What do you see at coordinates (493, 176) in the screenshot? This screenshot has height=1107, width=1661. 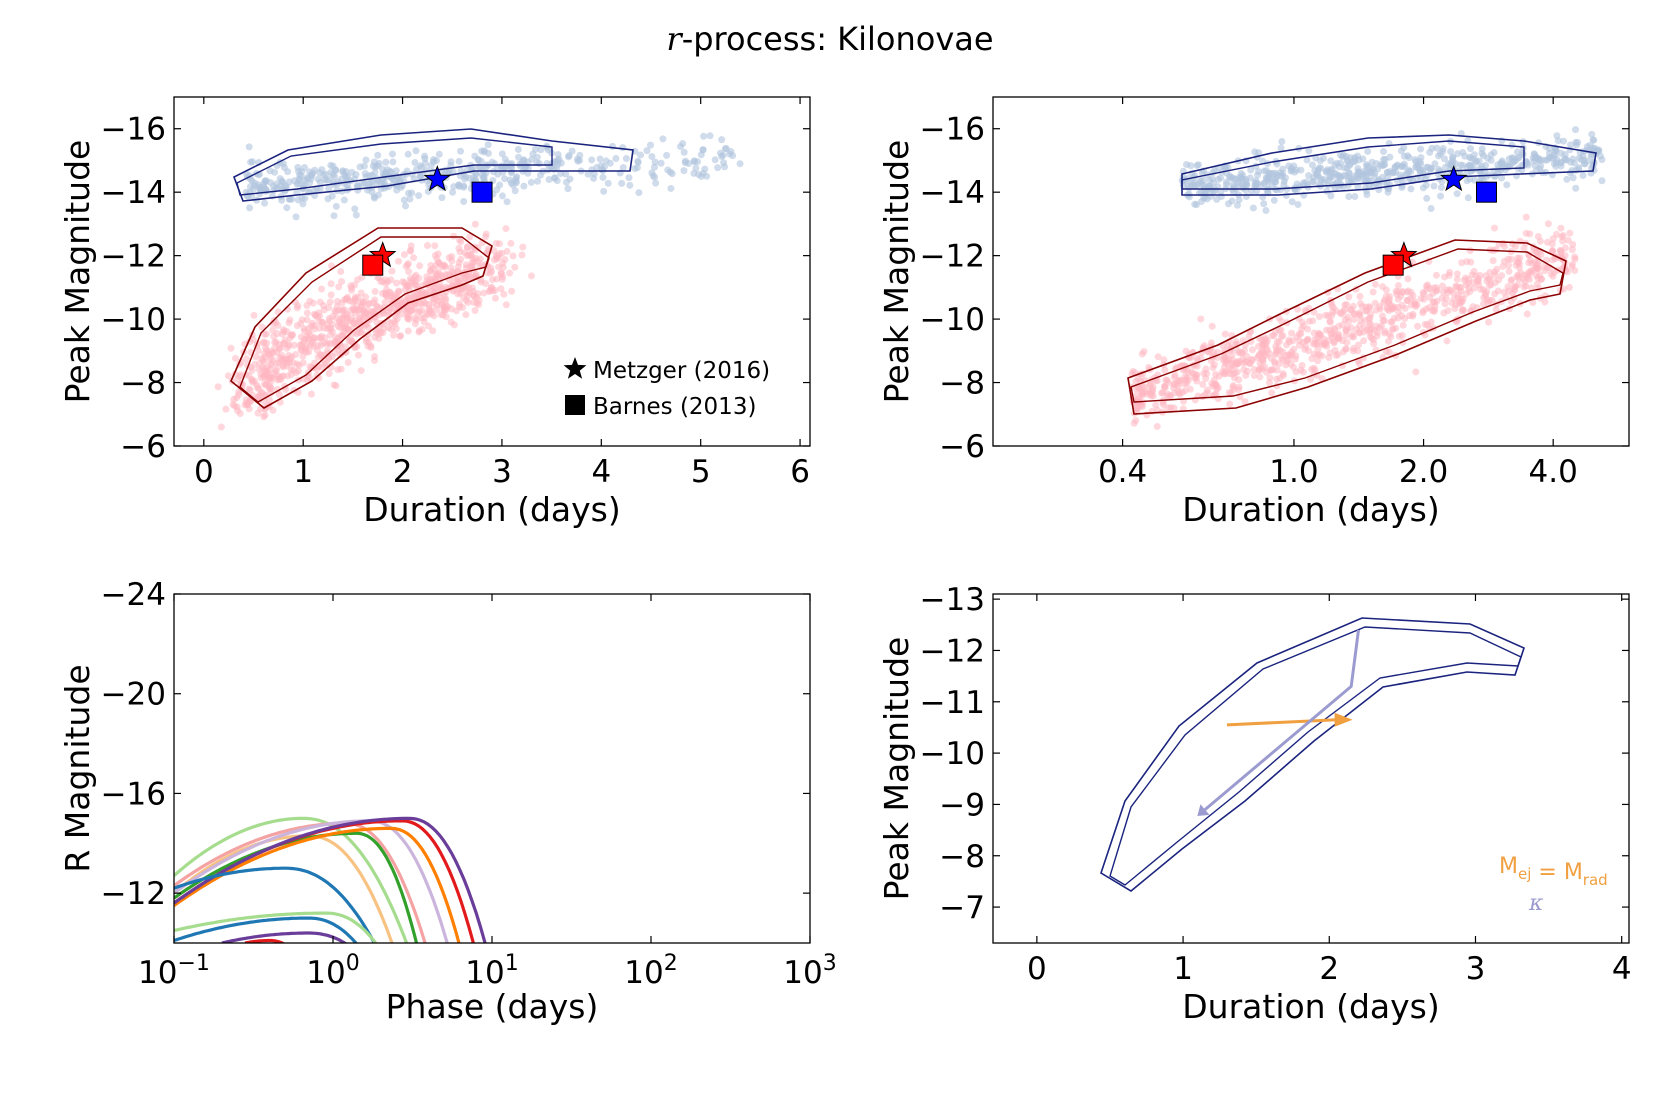 I see `blue-scatter` at bounding box center [493, 176].